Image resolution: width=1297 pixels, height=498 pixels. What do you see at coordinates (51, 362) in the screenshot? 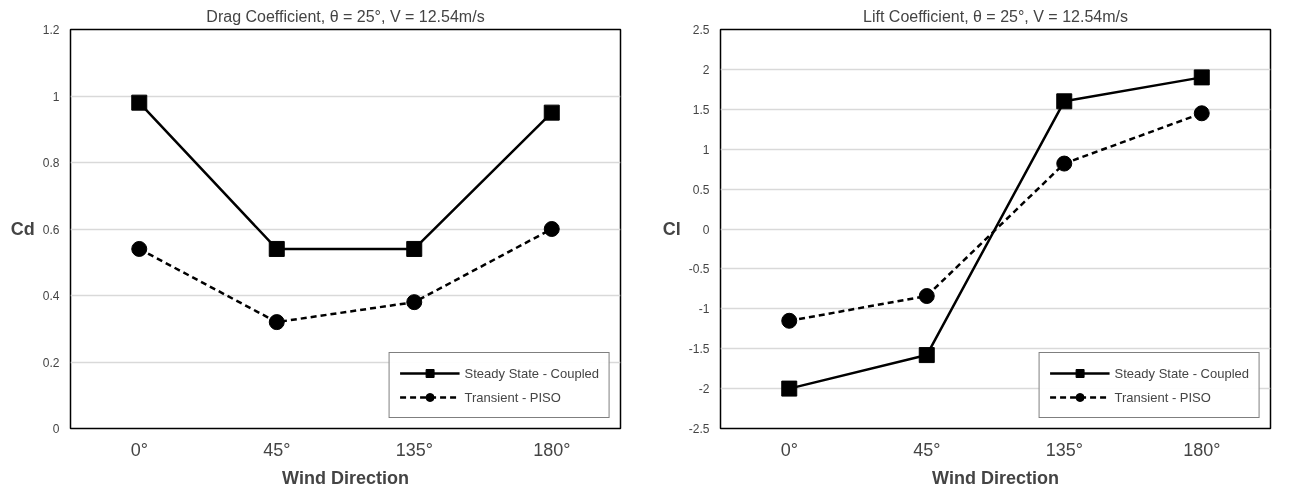
I see `y-tick-label: 0.2` at bounding box center [51, 362].